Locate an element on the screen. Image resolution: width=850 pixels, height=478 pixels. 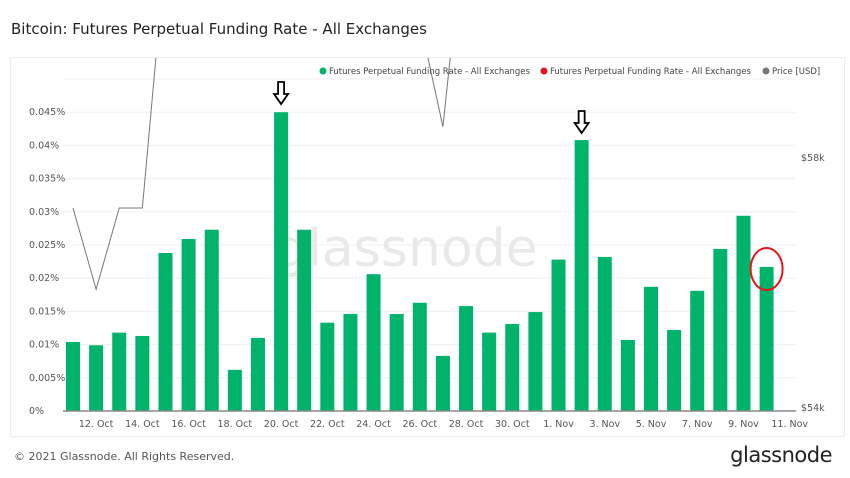
x-tick: 12. Oct is located at coordinates (96, 424).